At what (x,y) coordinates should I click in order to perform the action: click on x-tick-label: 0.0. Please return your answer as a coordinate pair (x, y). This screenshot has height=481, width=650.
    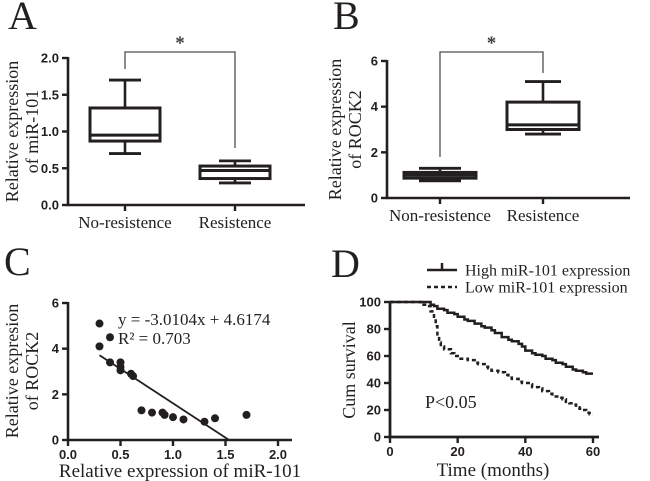
    Looking at the image, I should click on (68, 454).